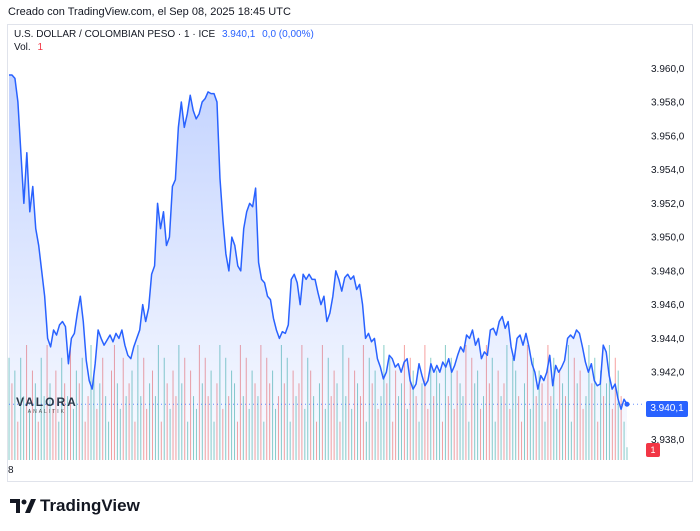  I want to click on y-tick-label: 3.956,0, so click(668, 136).